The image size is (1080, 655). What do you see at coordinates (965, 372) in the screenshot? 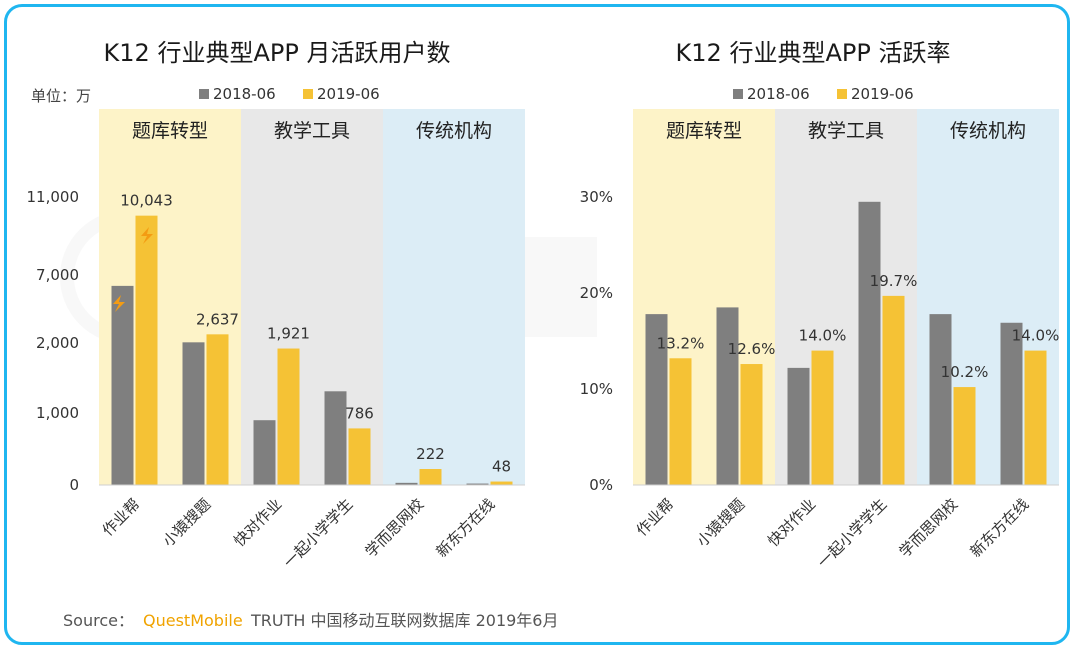
I see `data-label: 10.2%` at bounding box center [965, 372].